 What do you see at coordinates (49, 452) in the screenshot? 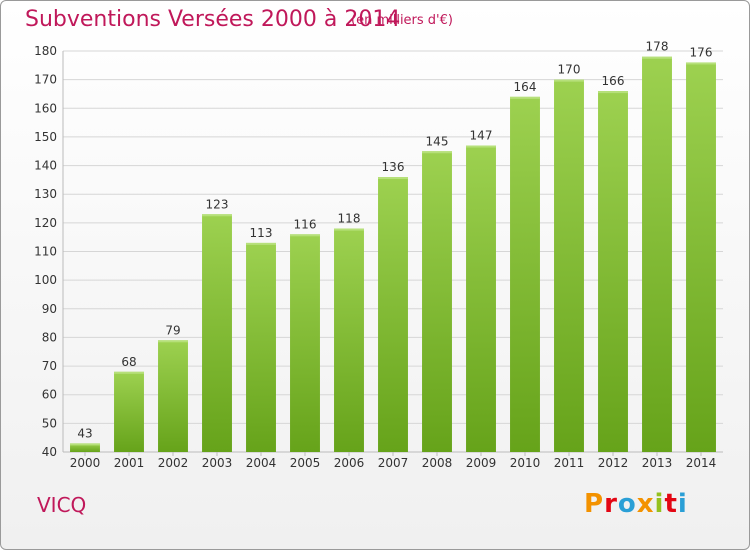
I see `y-tick-label: 40` at bounding box center [49, 452].